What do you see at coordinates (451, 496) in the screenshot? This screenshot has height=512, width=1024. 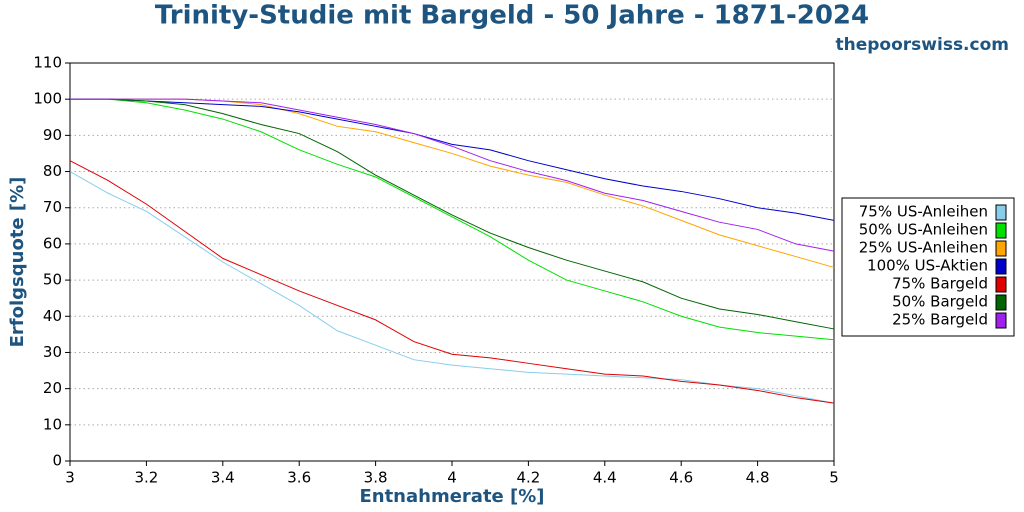 I see `x-axis-label: Entnahmerate [%]` at bounding box center [451, 496].